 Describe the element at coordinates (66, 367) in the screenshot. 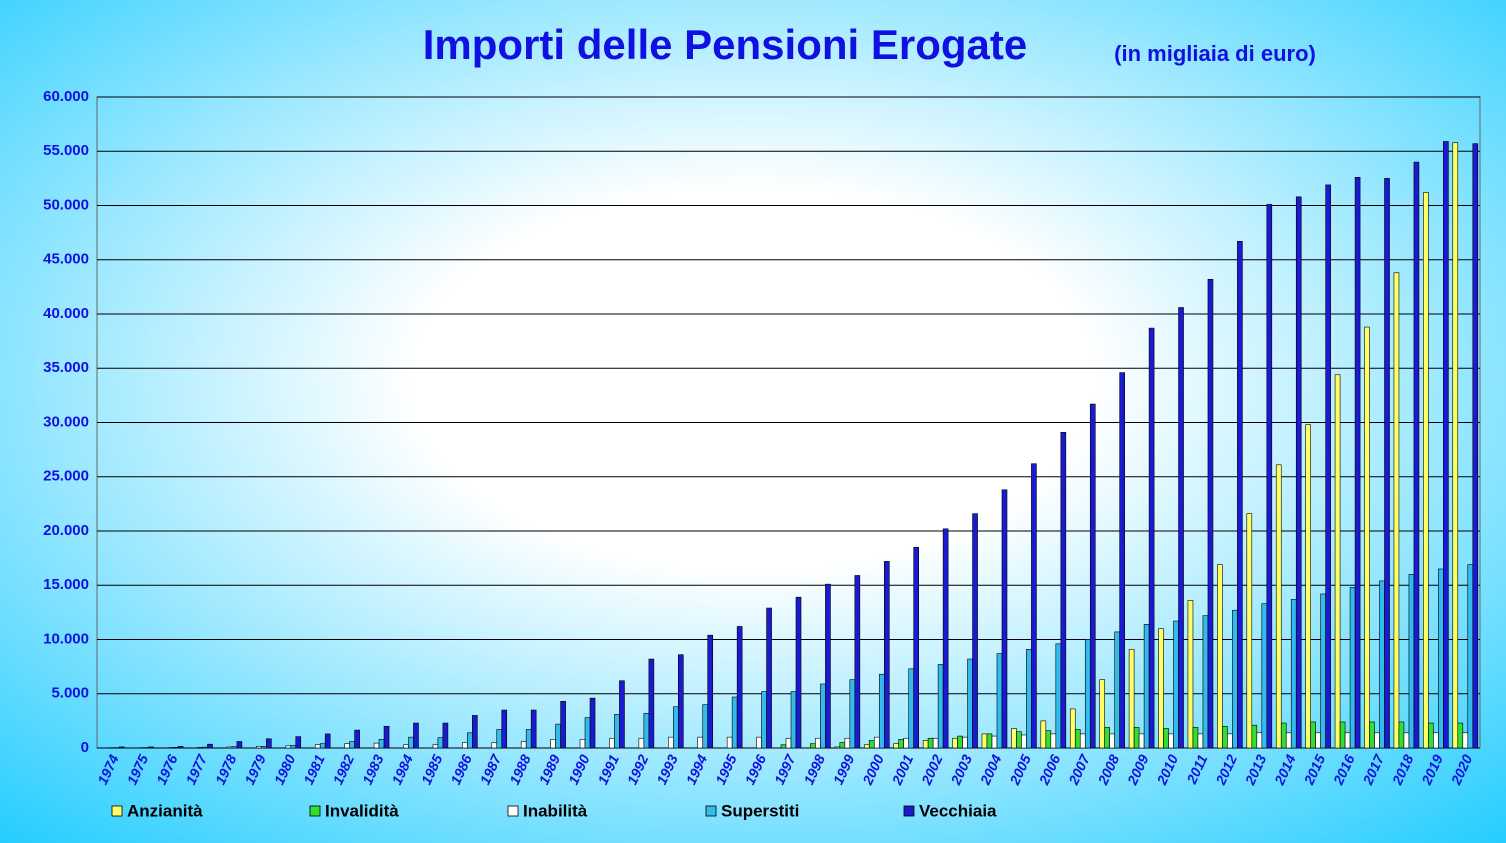

I see `y-tick-label: 35.000` at that location.